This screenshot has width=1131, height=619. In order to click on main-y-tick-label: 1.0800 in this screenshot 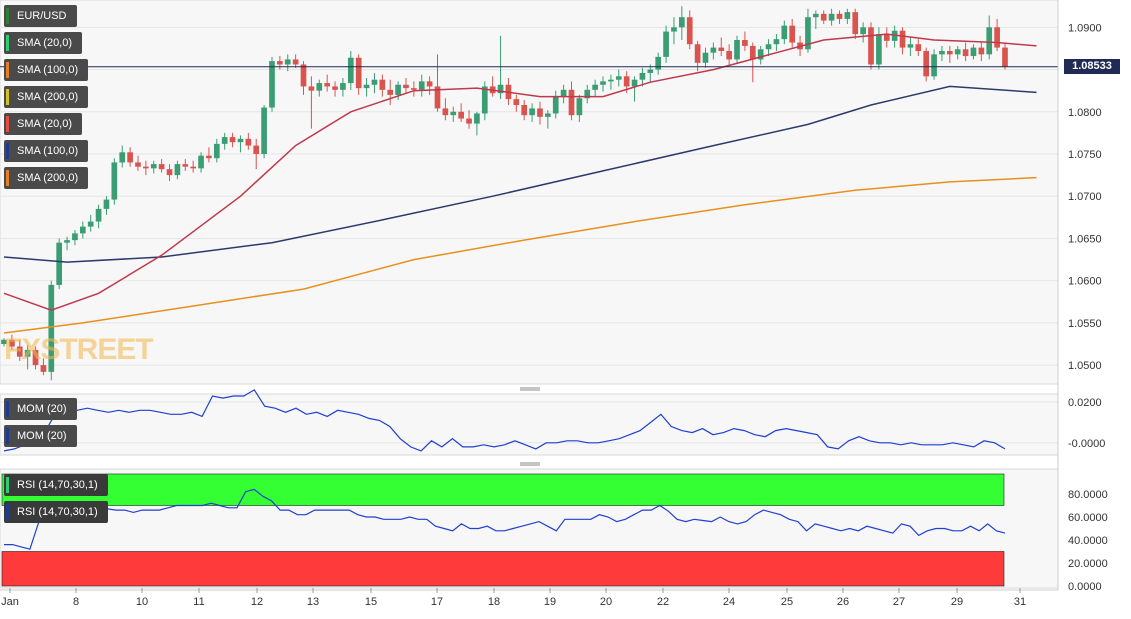, I will do `click(1085, 113)`.